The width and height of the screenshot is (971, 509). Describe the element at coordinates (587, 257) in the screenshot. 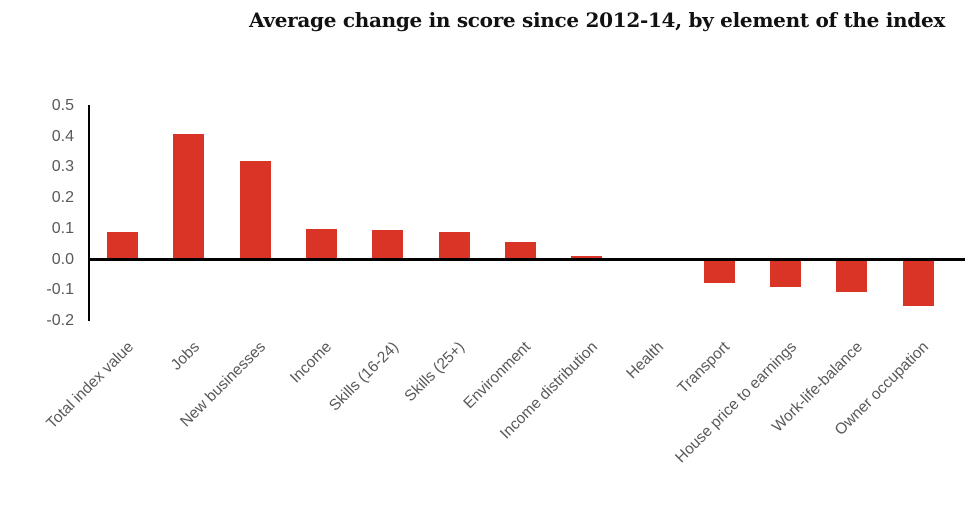

I see `bar-income-distribution` at that location.